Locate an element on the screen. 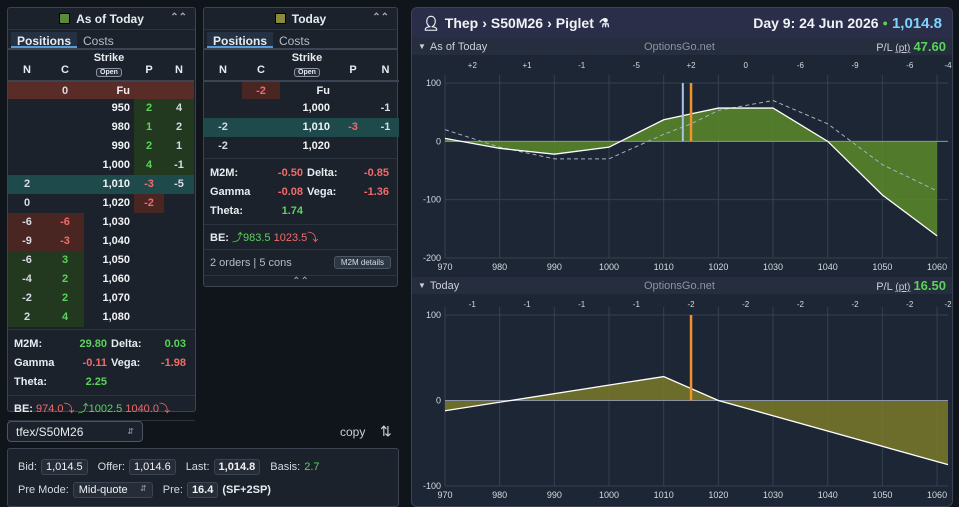  user-name: Thep is located at coordinates (461, 23).